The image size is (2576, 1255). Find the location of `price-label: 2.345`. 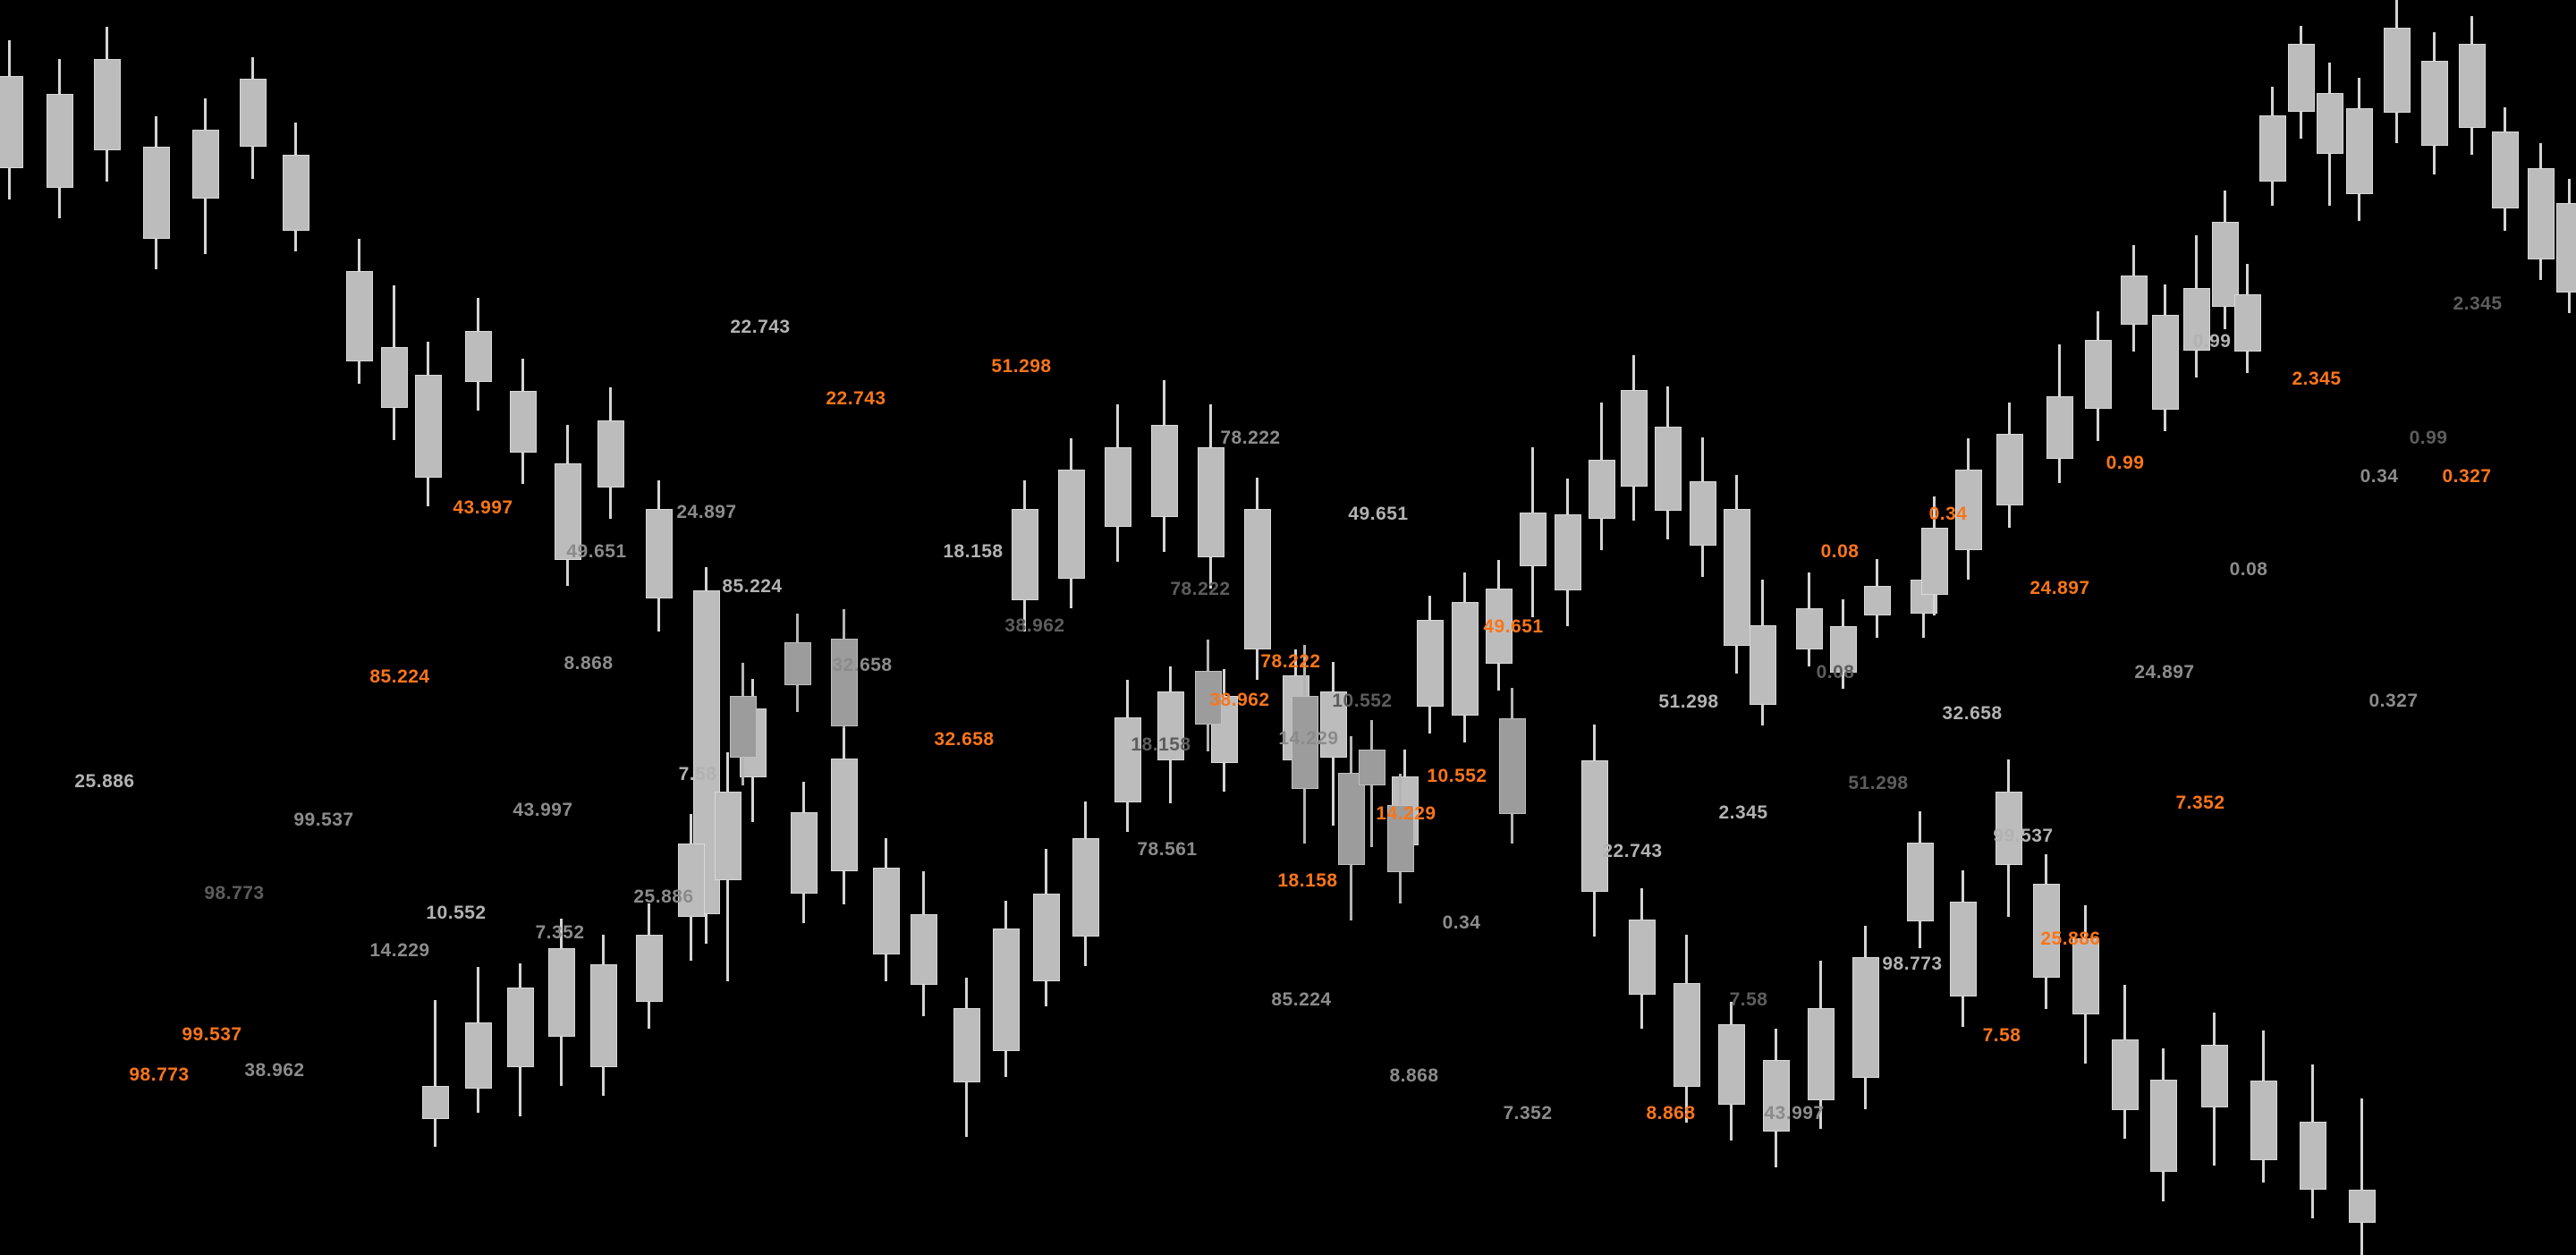

price-label: 2.345 is located at coordinates (2317, 379).